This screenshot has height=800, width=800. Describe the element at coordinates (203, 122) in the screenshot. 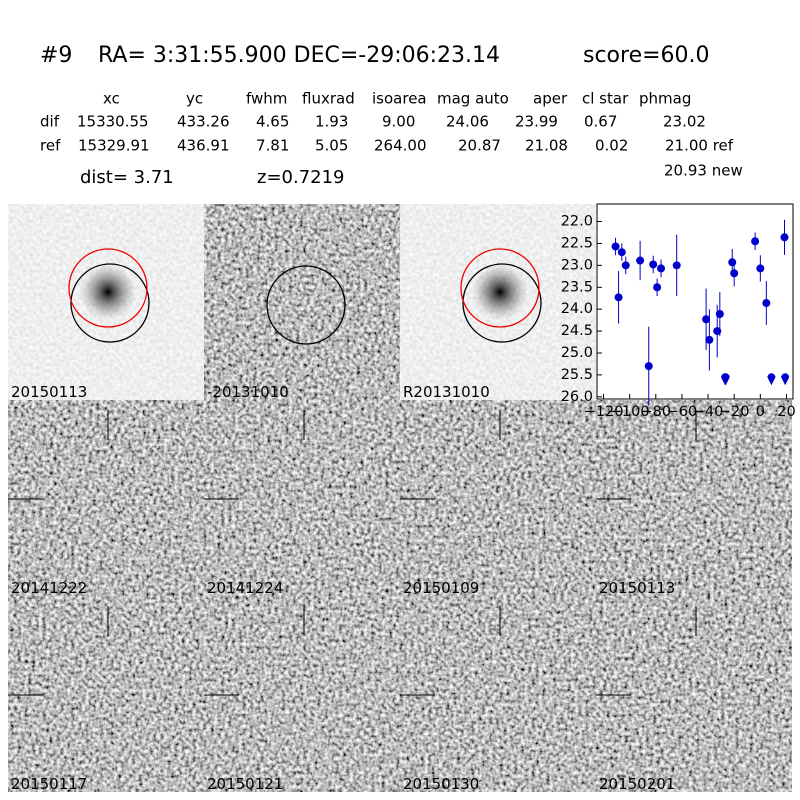

I see `table-cell: 433.26` at that location.